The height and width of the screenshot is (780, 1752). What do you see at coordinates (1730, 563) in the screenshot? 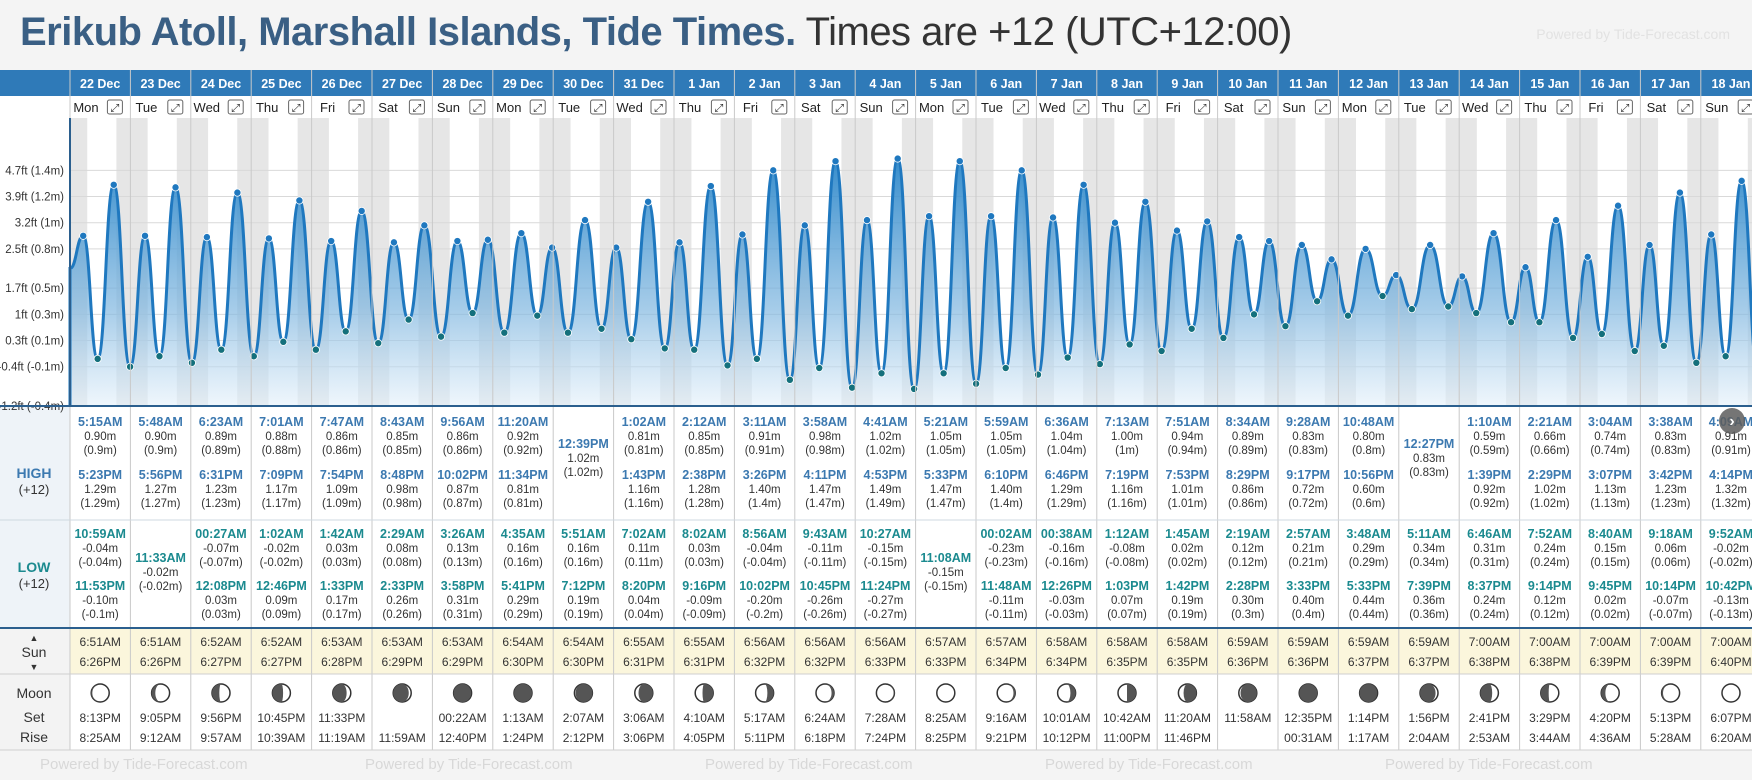
I see `low-tide-height-m: (-0.02m)` at bounding box center [1730, 563].